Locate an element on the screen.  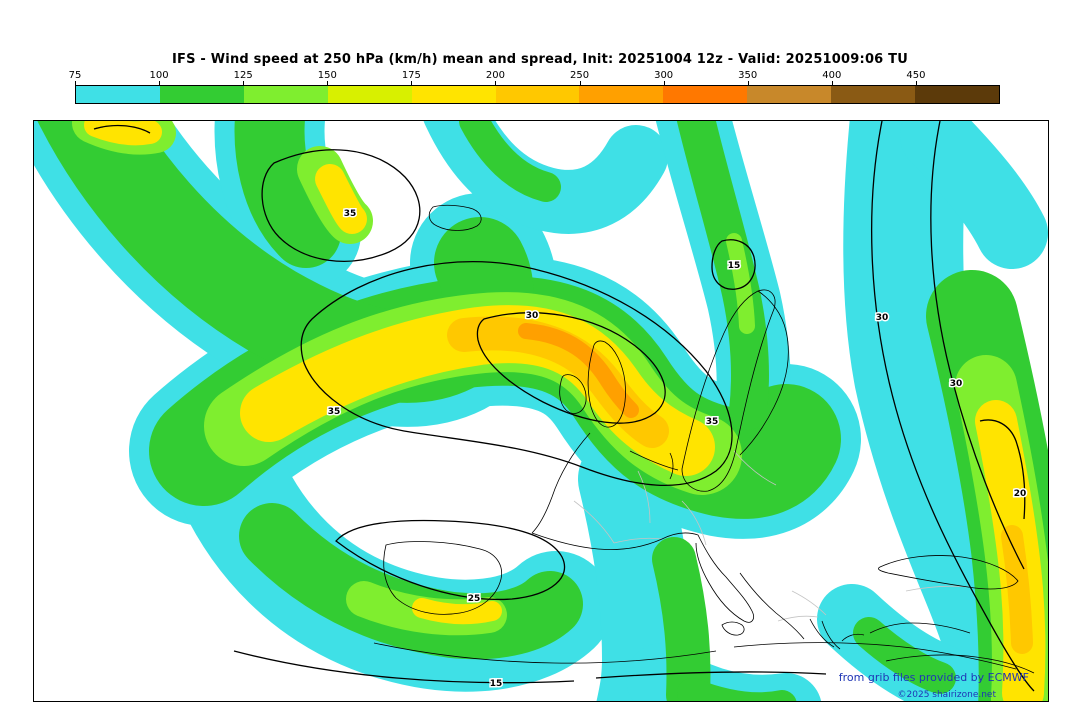
credit-source-text: from grib files provided by ECMWF is located at coordinates (934, 677).